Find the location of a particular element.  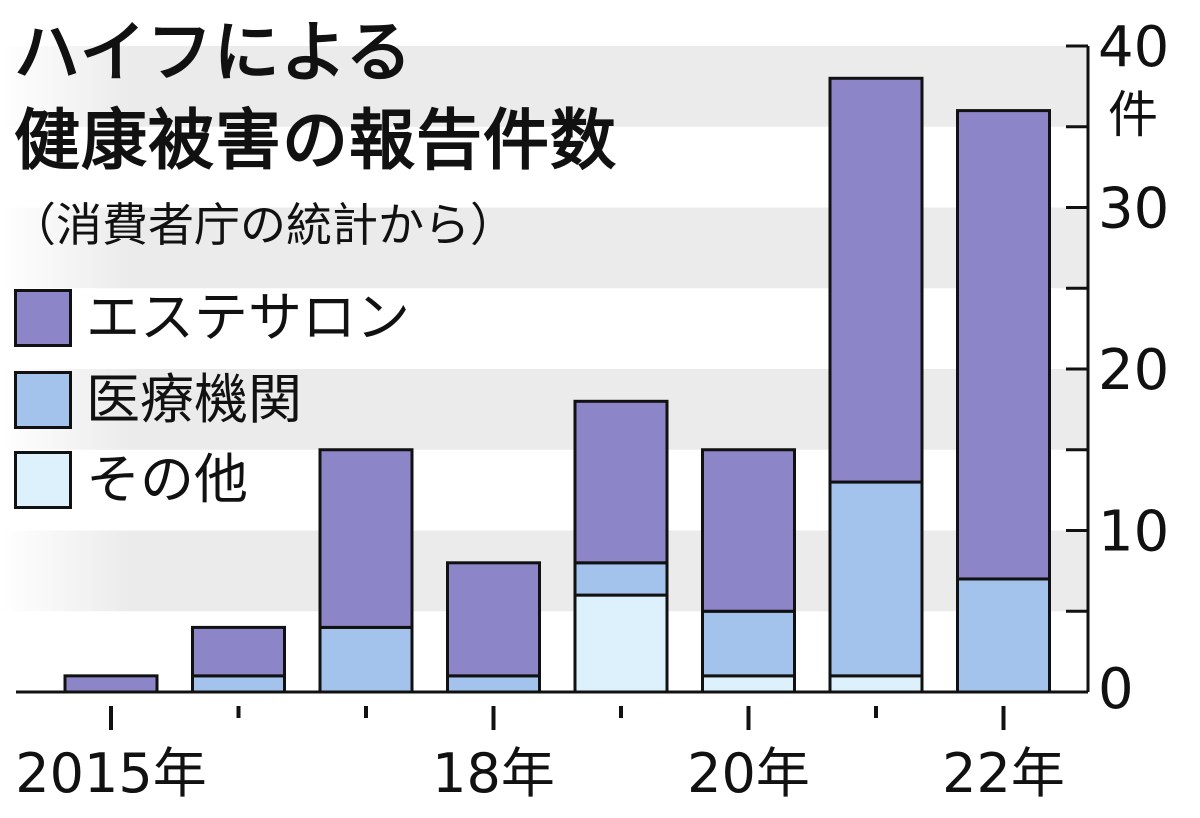

y-tick-label: 30 is located at coordinates (1133, 209).